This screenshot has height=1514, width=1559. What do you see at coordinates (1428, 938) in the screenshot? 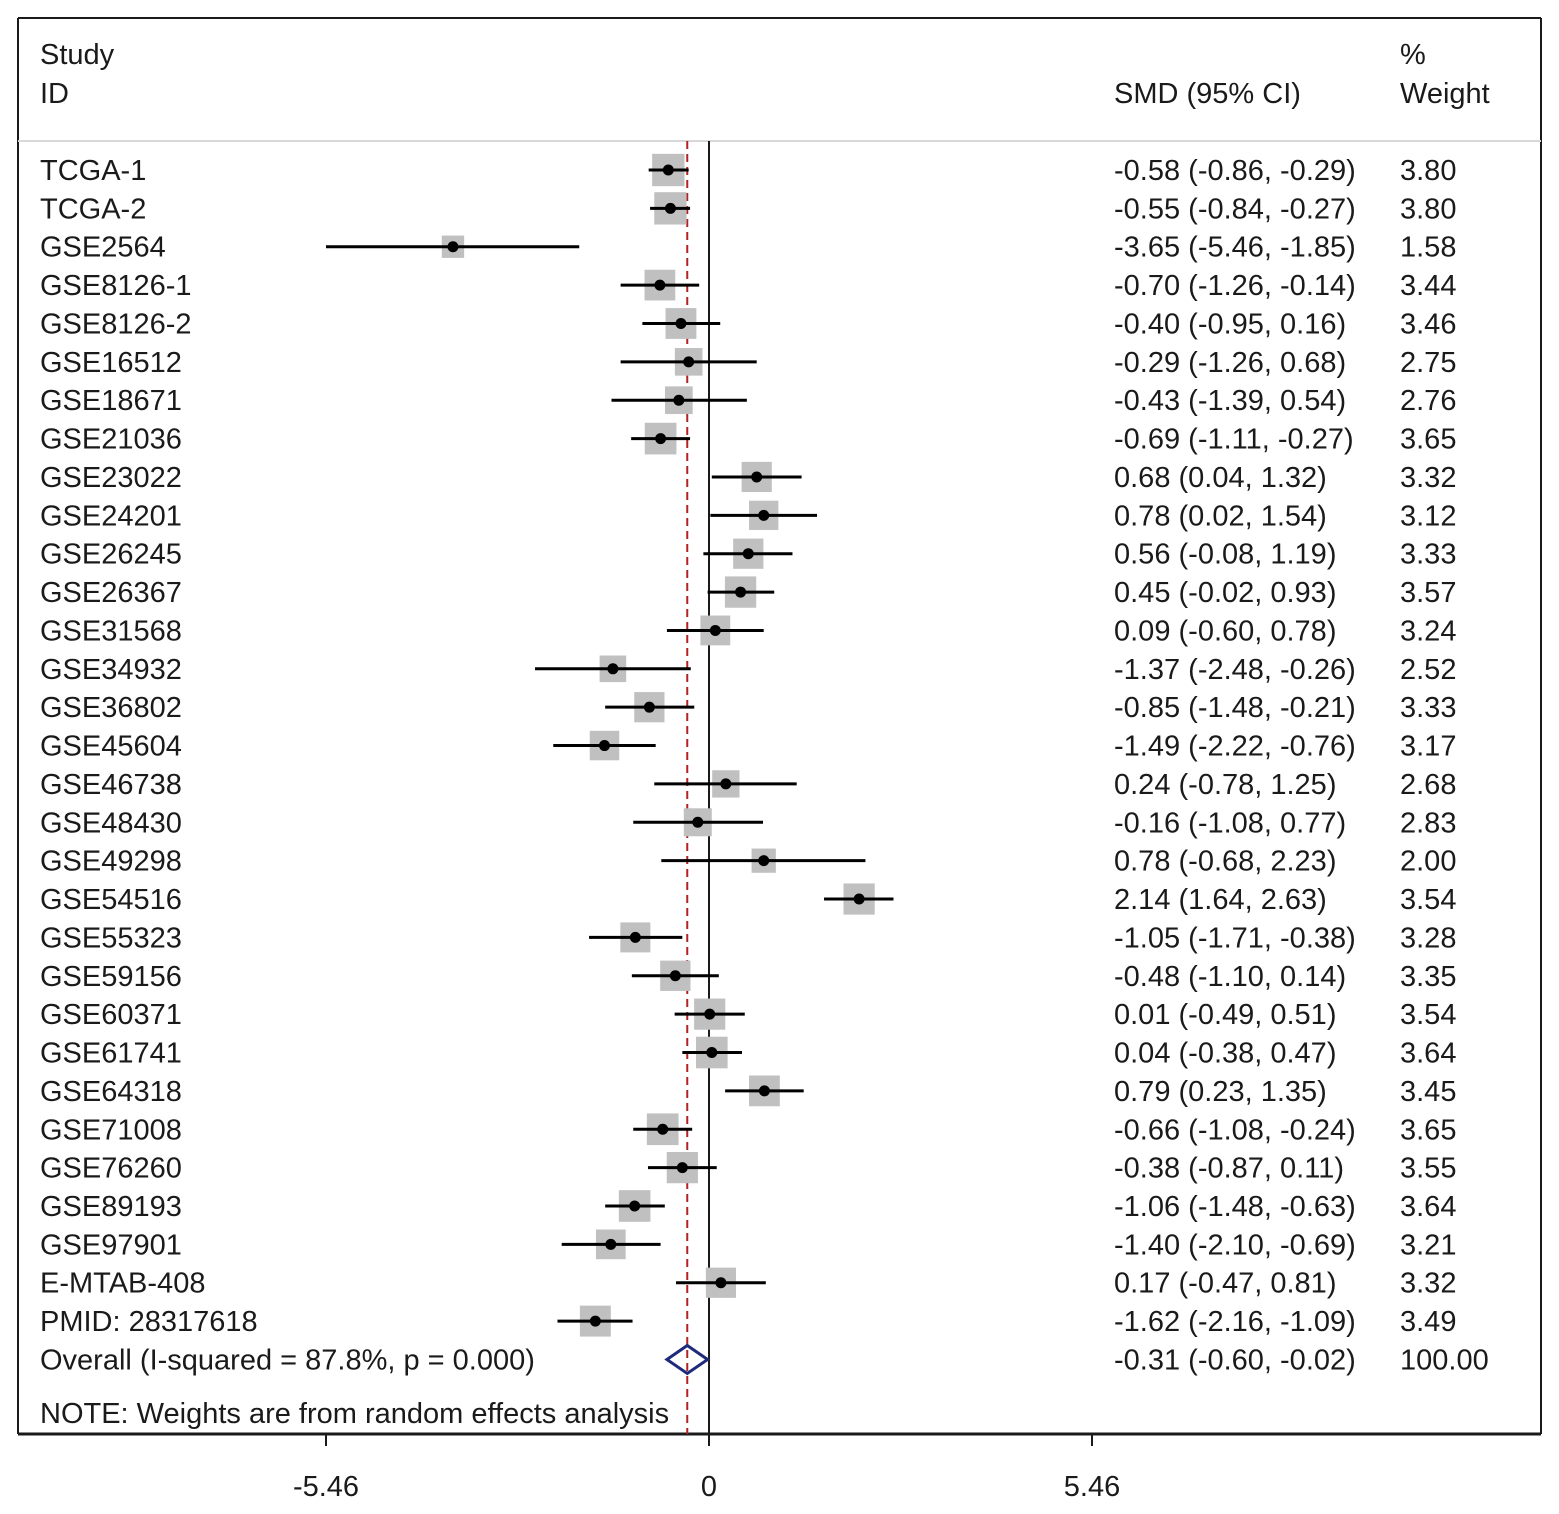
I see `weight-label: 3.28` at bounding box center [1428, 938].